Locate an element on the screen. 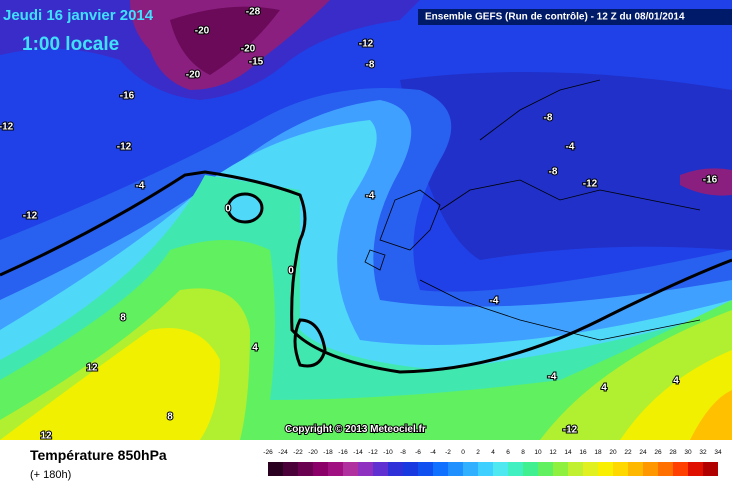 This screenshot has width=732, height=488. field-title: Température 850hPa is located at coordinates (98, 455).